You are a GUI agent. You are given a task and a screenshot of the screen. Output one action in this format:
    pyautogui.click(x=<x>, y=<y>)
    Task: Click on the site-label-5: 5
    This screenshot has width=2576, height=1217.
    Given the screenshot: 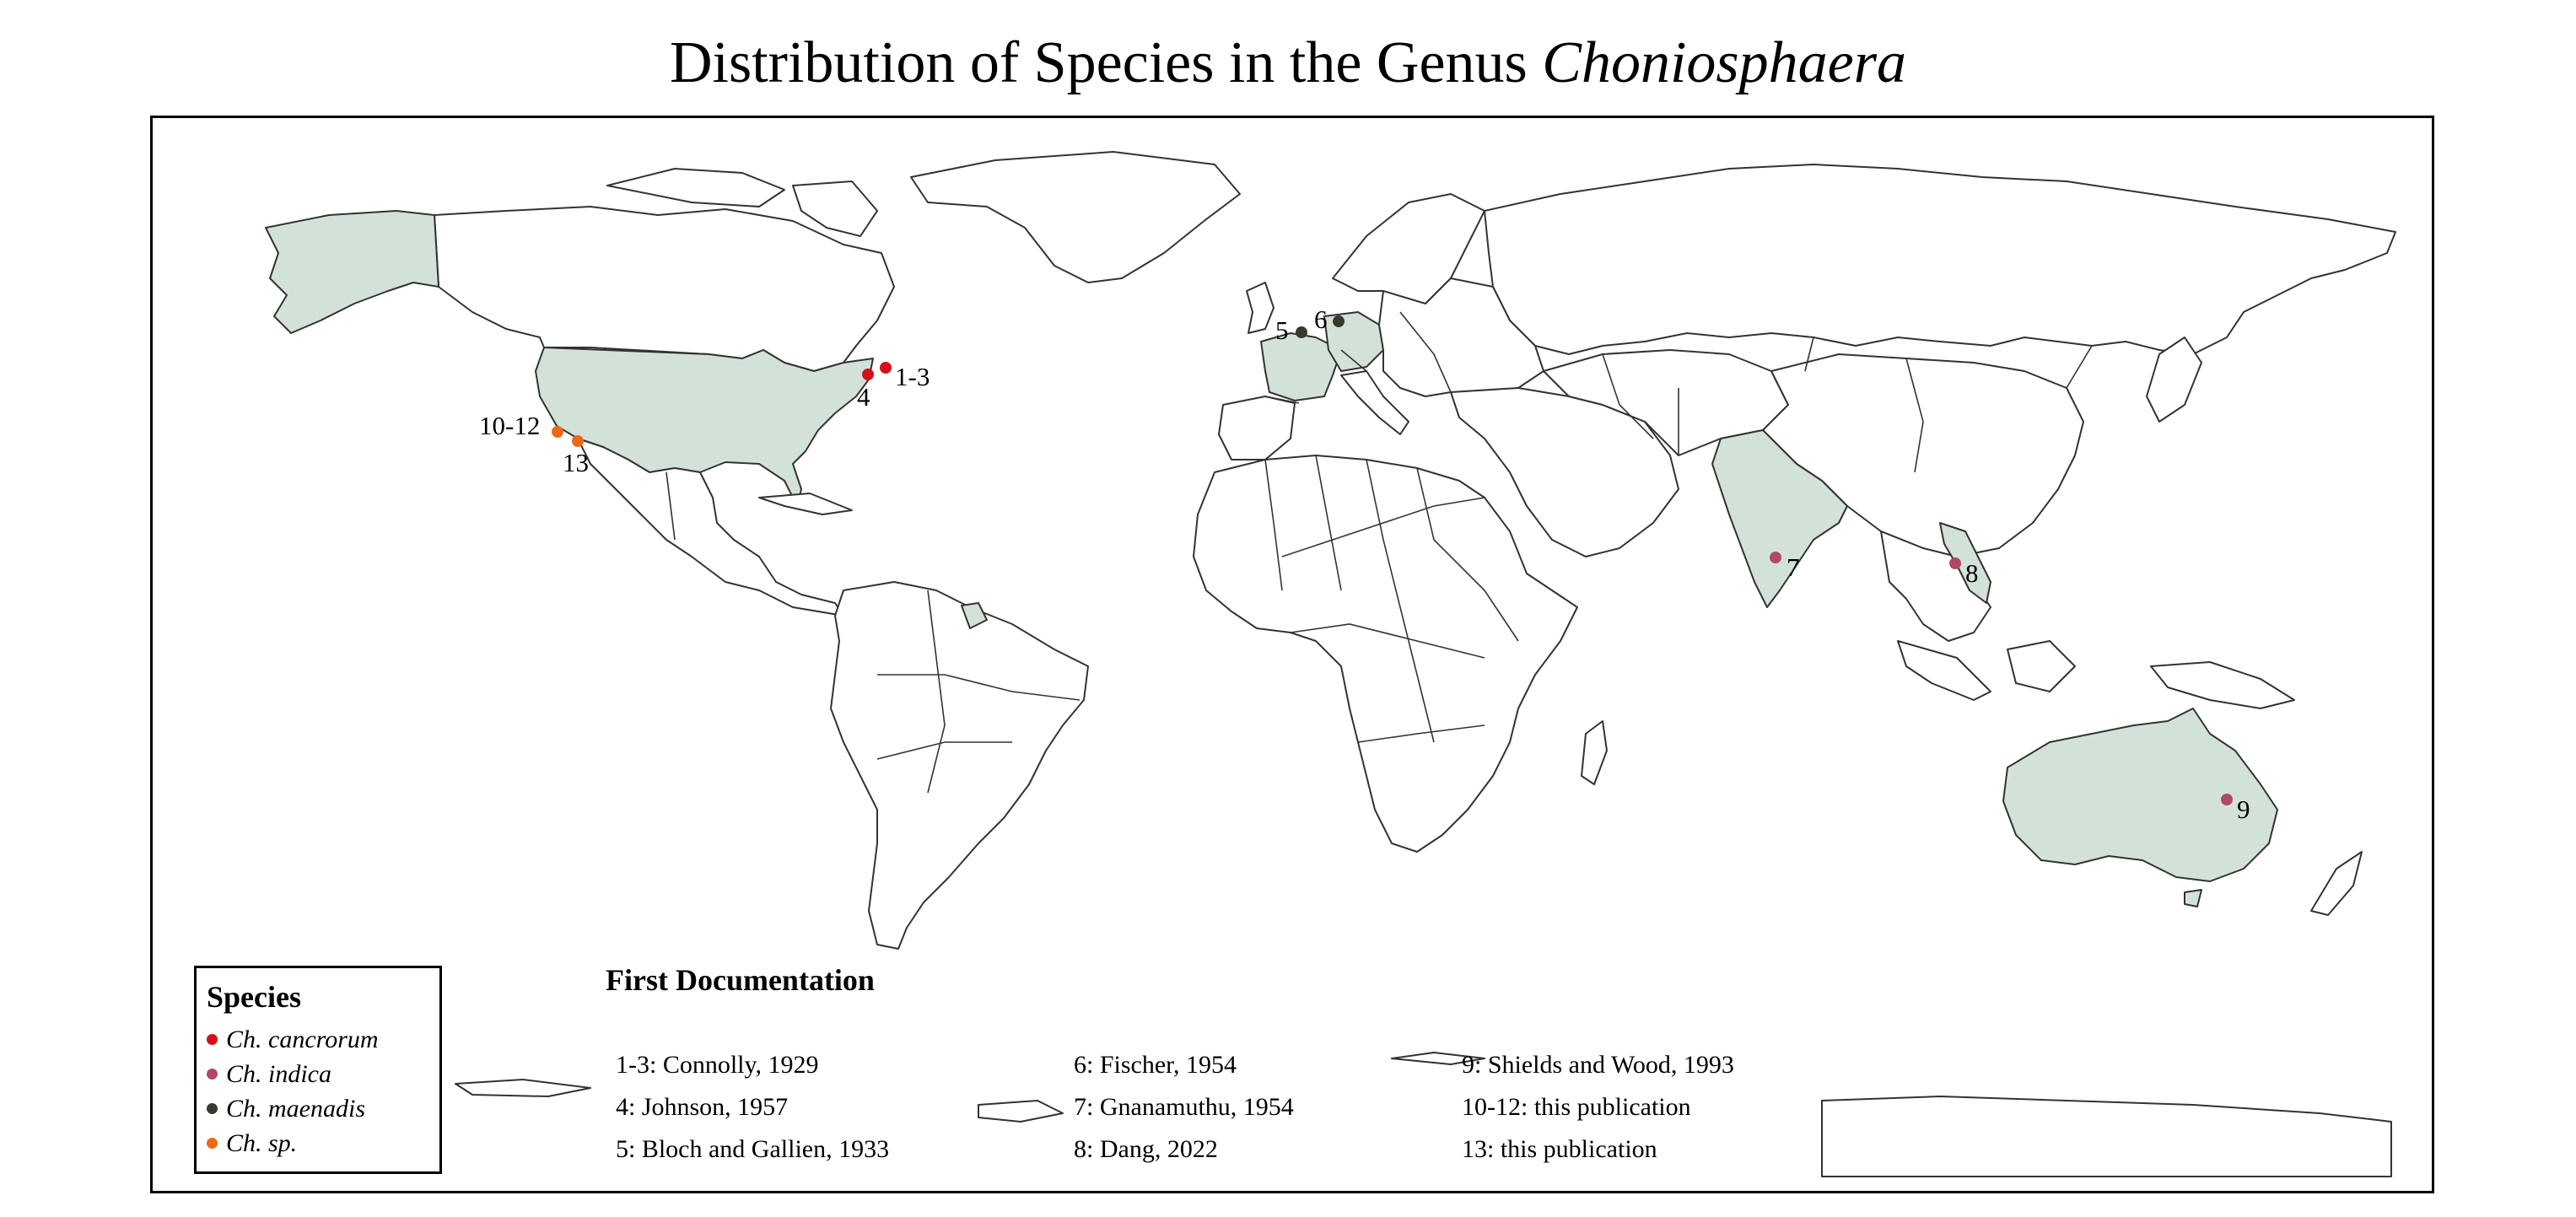 What is the action you would take?
    pyautogui.click(x=1282, y=330)
    